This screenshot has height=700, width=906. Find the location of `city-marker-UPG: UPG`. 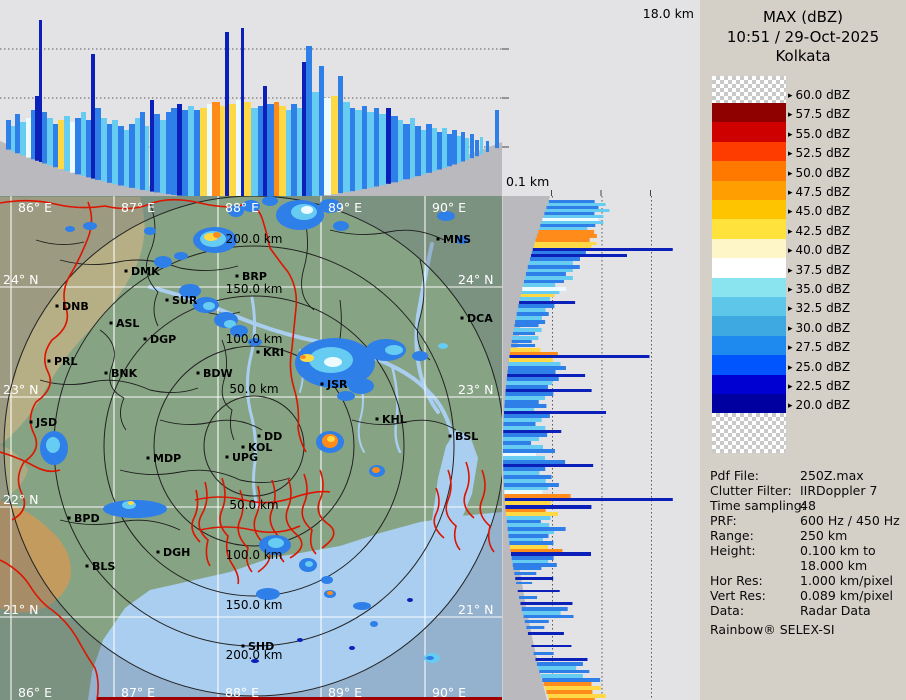

city-marker-UPG: UPG is located at coordinates (241, 457).